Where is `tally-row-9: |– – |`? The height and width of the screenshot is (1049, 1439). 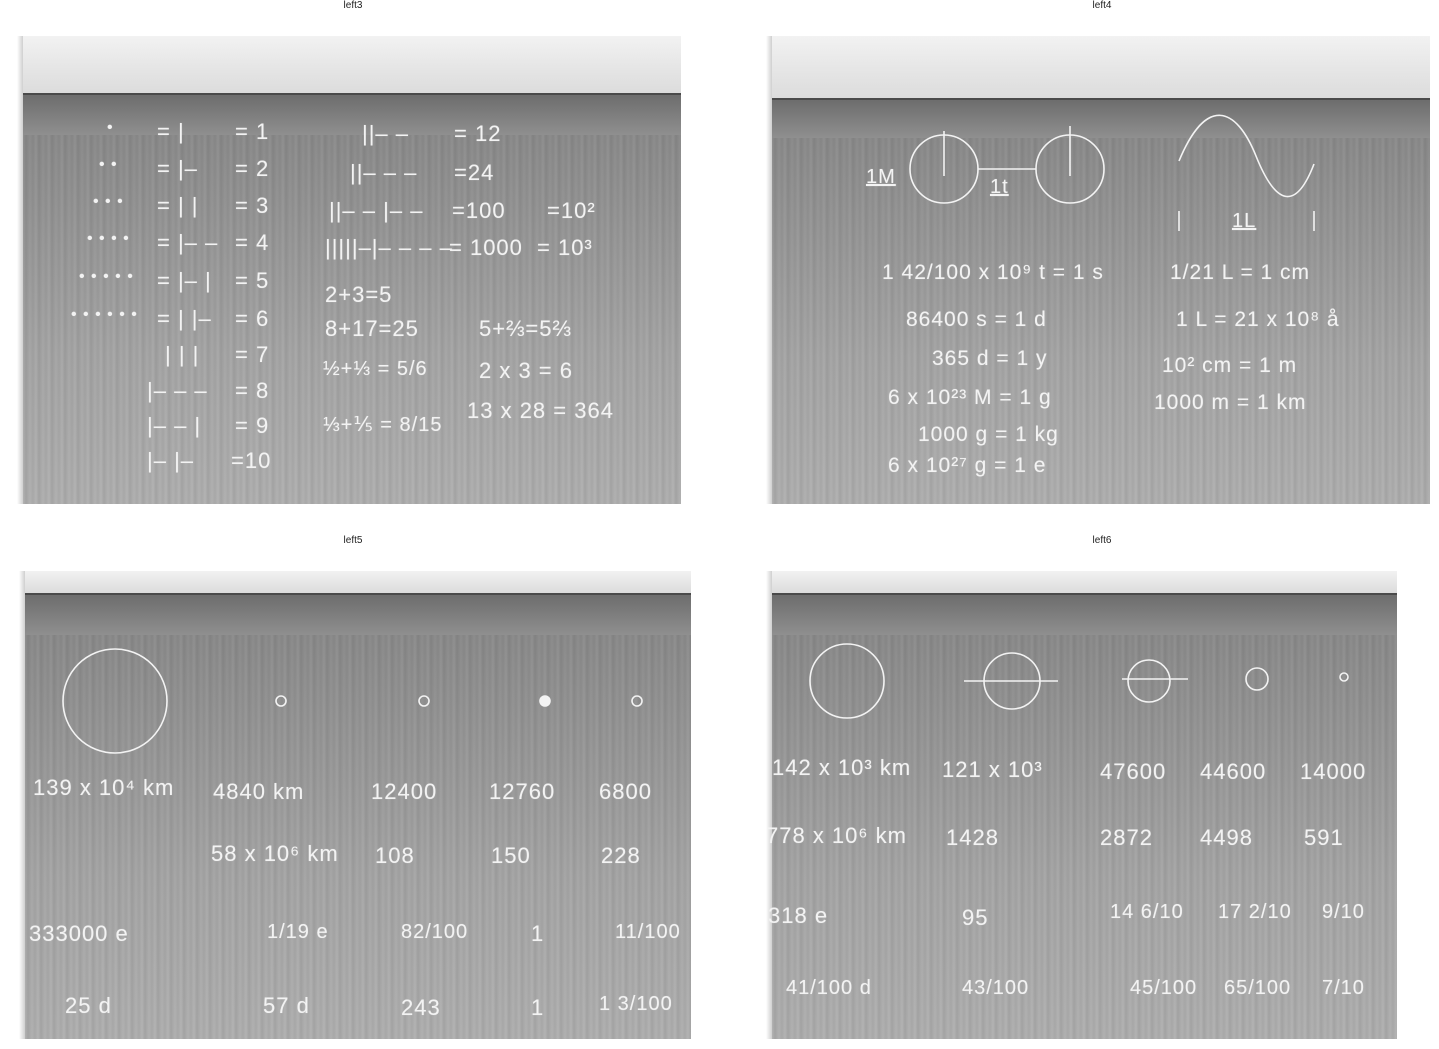
tally-row-9: |– – | is located at coordinates (174, 425).